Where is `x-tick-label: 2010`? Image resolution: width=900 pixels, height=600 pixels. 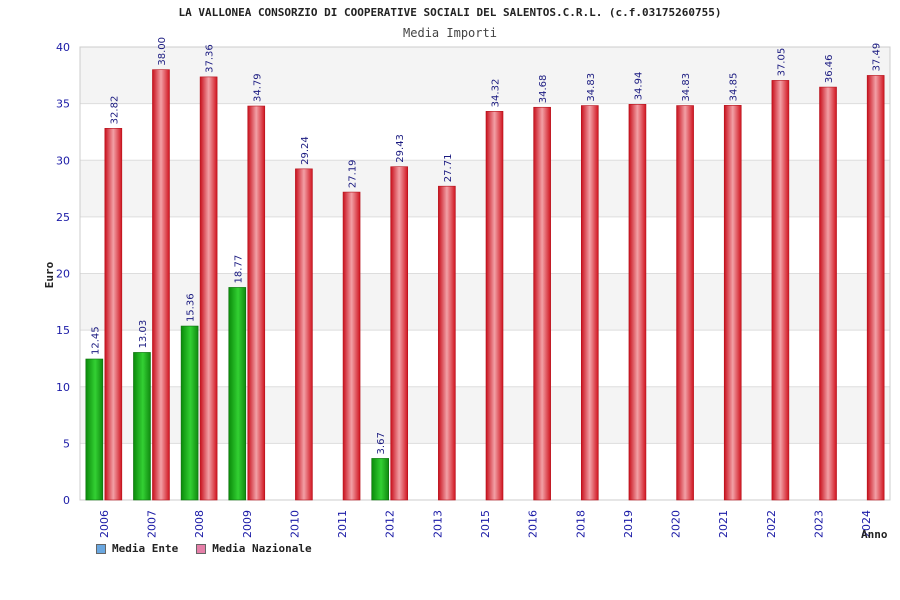
x-tick-label: 2010 is located at coordinates (294, 524).